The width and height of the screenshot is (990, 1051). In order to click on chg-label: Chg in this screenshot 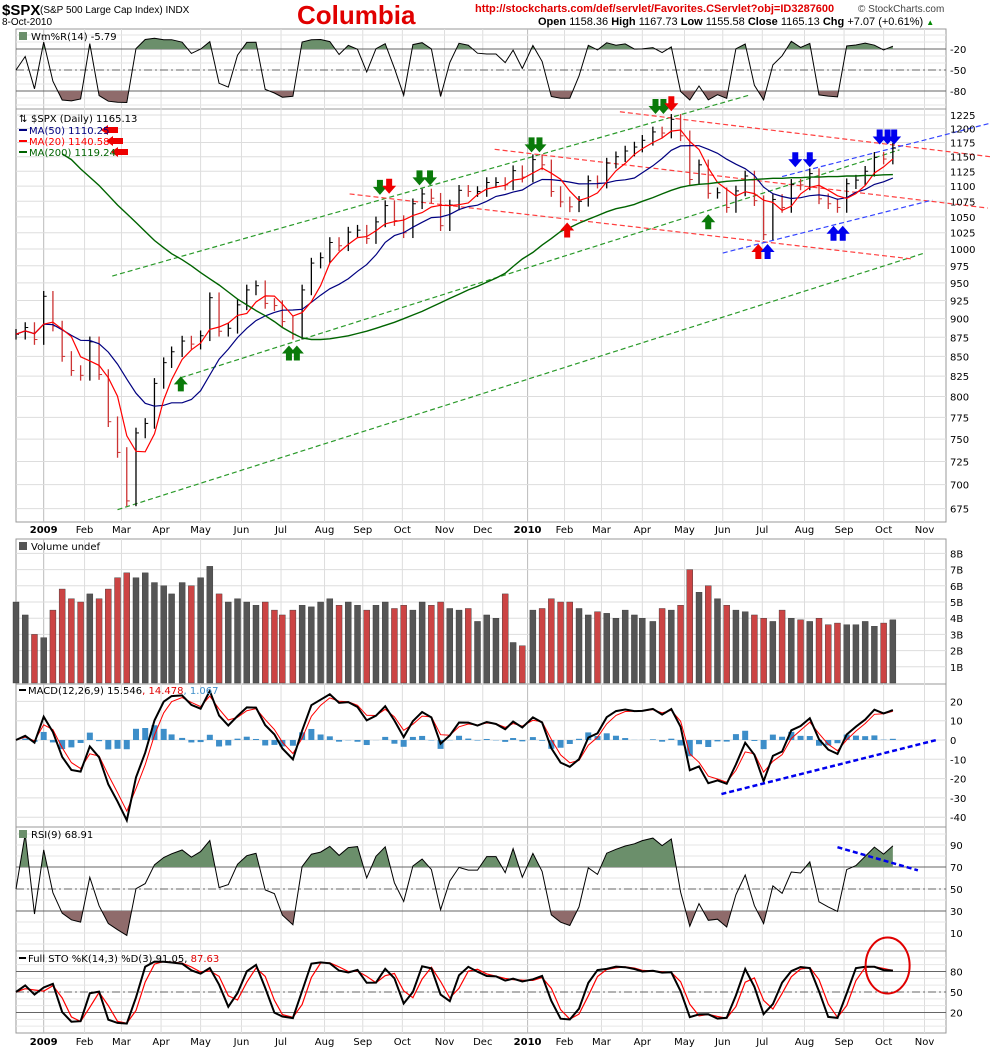, I will do `click(833, 22)`.